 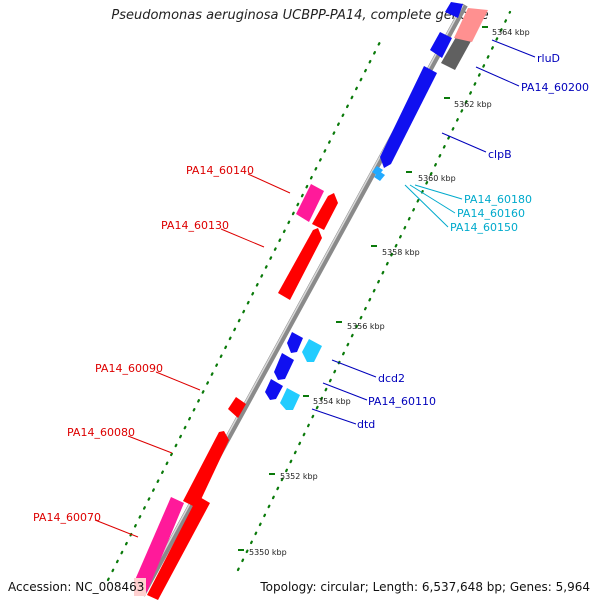 What do you see at coordinates (511, 32) in the screenshot?
I see `tick-label: 5364 kbp` at bounding box center [511, 32].